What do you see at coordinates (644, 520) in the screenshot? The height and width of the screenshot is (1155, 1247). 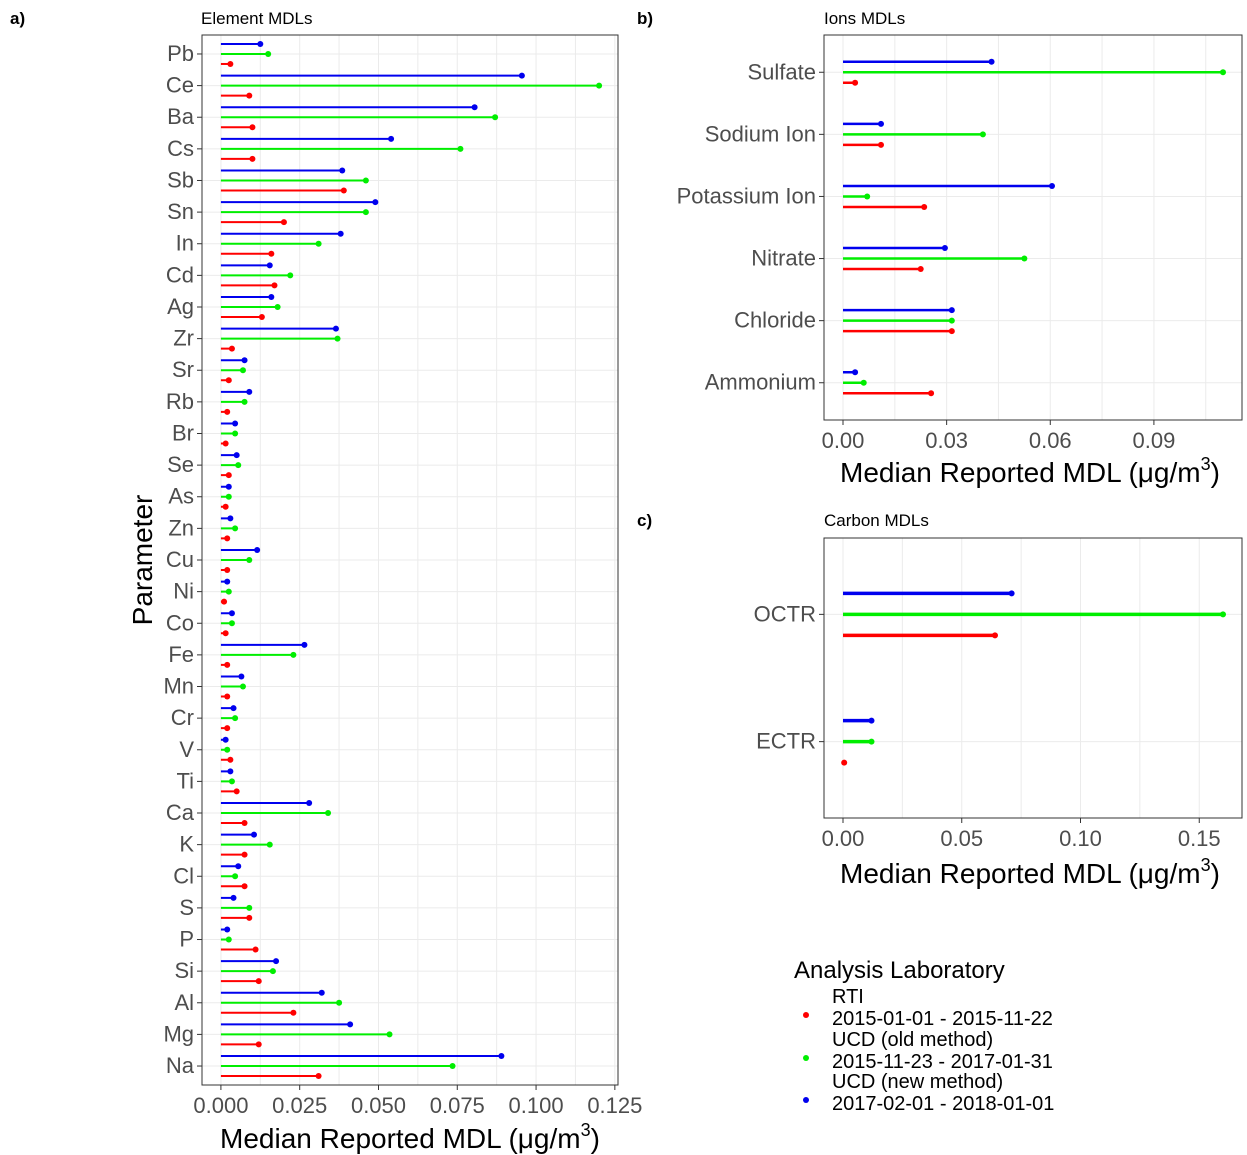 I see `panel-c-letter: c)` at bounding box center [644, 520].